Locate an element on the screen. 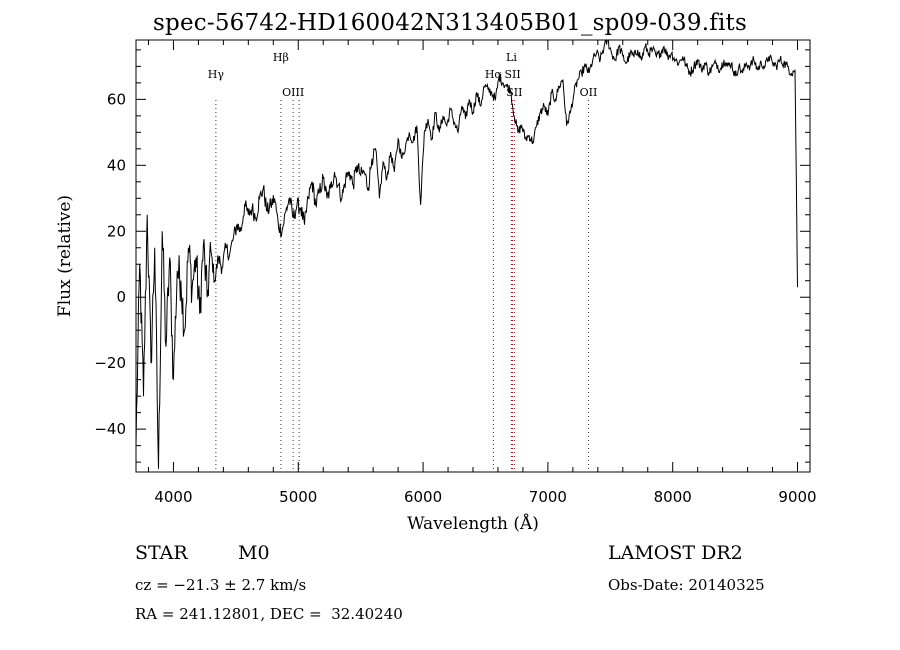  object-class: STAR is located at coordinates (161, 553).